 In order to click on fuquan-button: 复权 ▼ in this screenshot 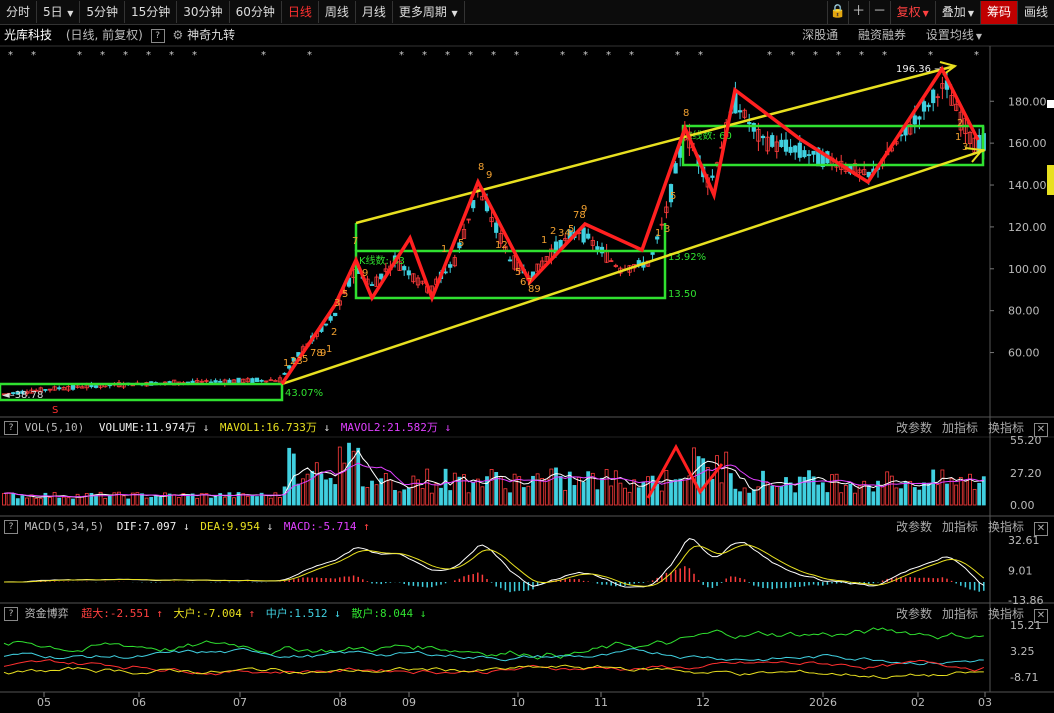, I will do `click(912, 12)`.